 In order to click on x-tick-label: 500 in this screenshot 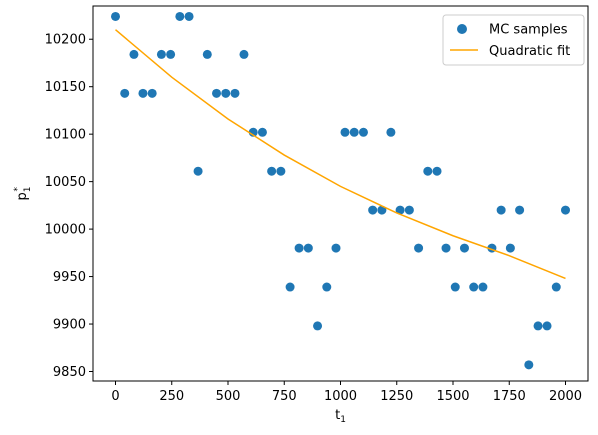, I will do `click(228, 396)`.